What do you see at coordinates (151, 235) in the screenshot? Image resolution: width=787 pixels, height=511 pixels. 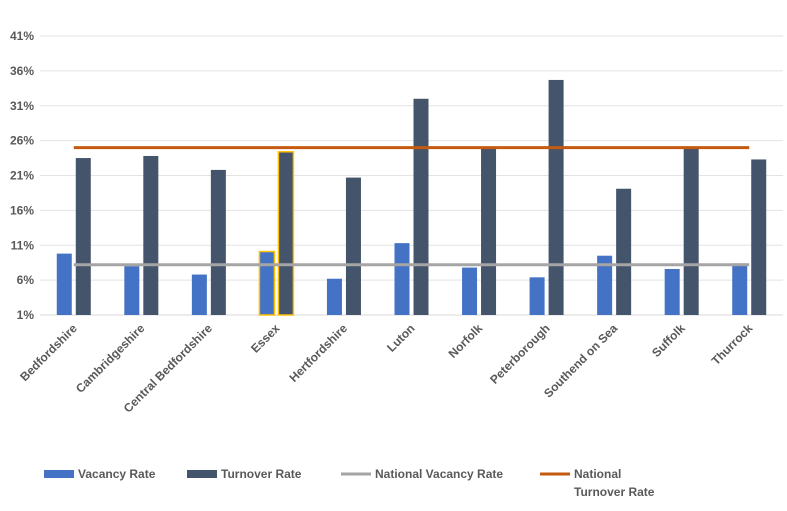 I see `bar-turnover-rate-cambridgeshire` at bounding box center [151, 235].